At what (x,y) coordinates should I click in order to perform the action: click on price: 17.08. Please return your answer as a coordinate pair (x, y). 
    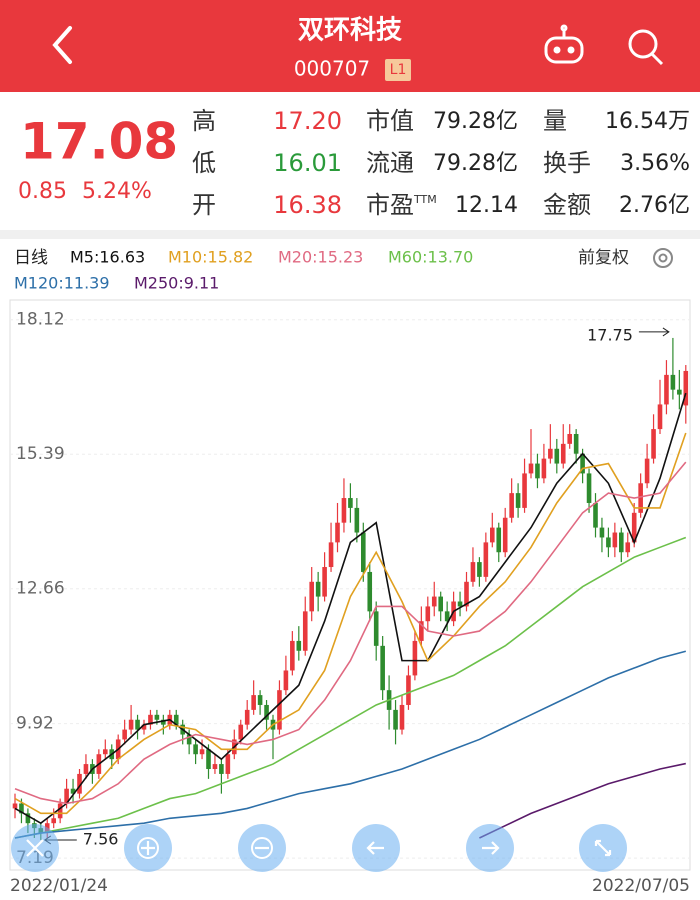
    Looking at the image, I should click on (99, 142).